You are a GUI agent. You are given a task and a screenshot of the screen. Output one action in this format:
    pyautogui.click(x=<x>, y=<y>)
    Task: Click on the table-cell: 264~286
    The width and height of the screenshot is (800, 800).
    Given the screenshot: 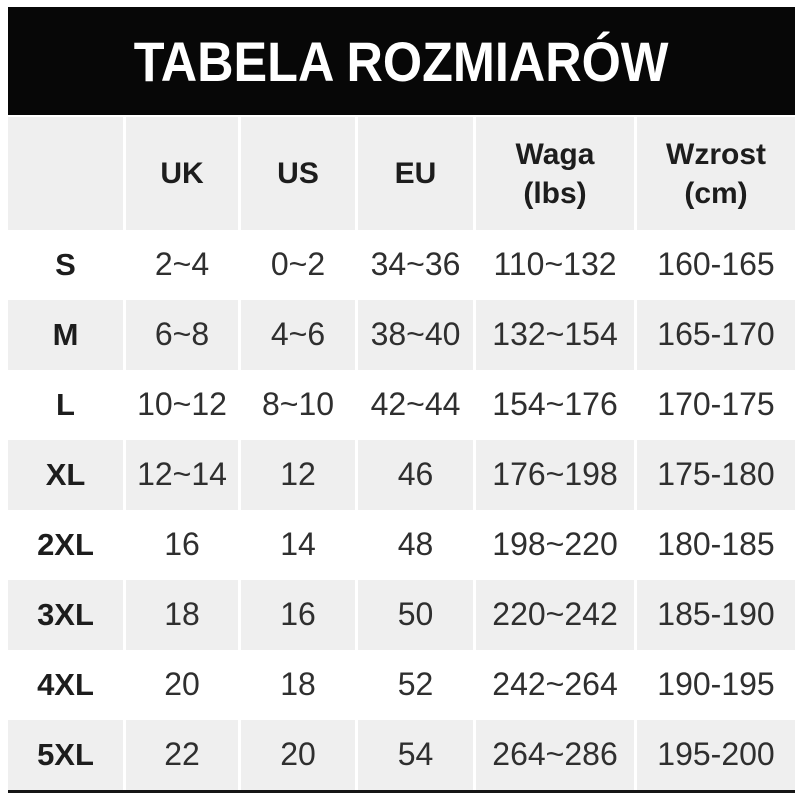 What is the action you would take?
    pyautogui.click(x=555, y=755)
    